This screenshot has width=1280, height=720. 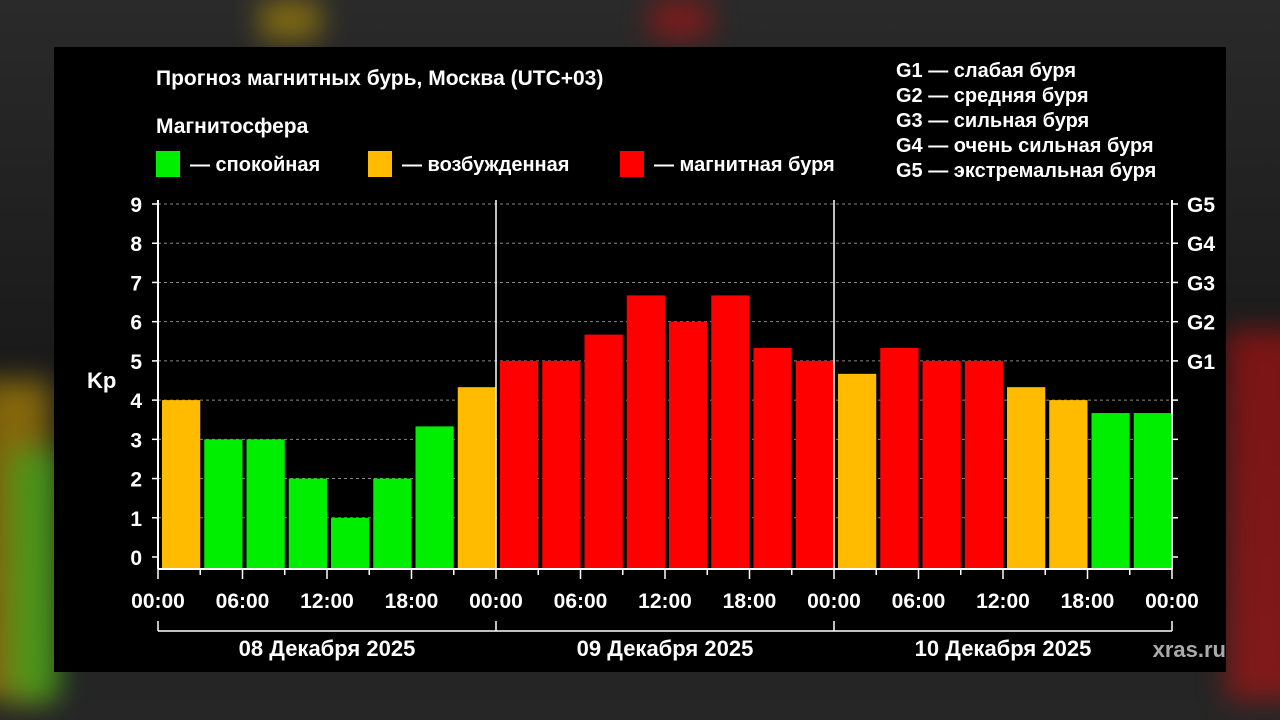 I want to click on y-tick-label: 7, so click(x=136, y=283).